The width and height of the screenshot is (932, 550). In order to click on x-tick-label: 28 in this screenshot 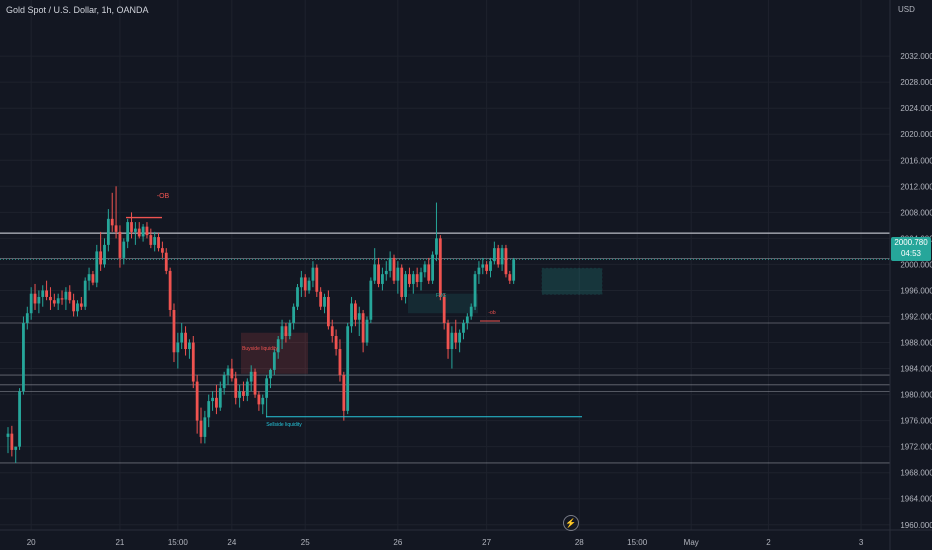, I will do `click(579, 542)`.